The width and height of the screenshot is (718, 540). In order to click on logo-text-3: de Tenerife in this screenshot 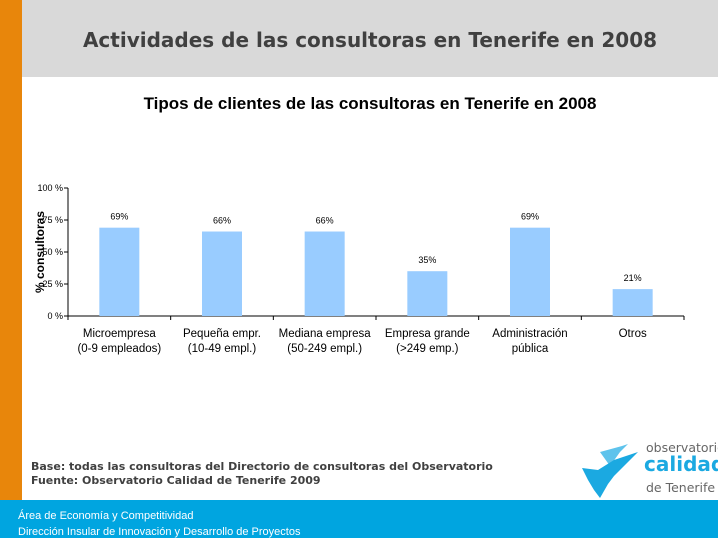, I will do `click(681, 487)`.